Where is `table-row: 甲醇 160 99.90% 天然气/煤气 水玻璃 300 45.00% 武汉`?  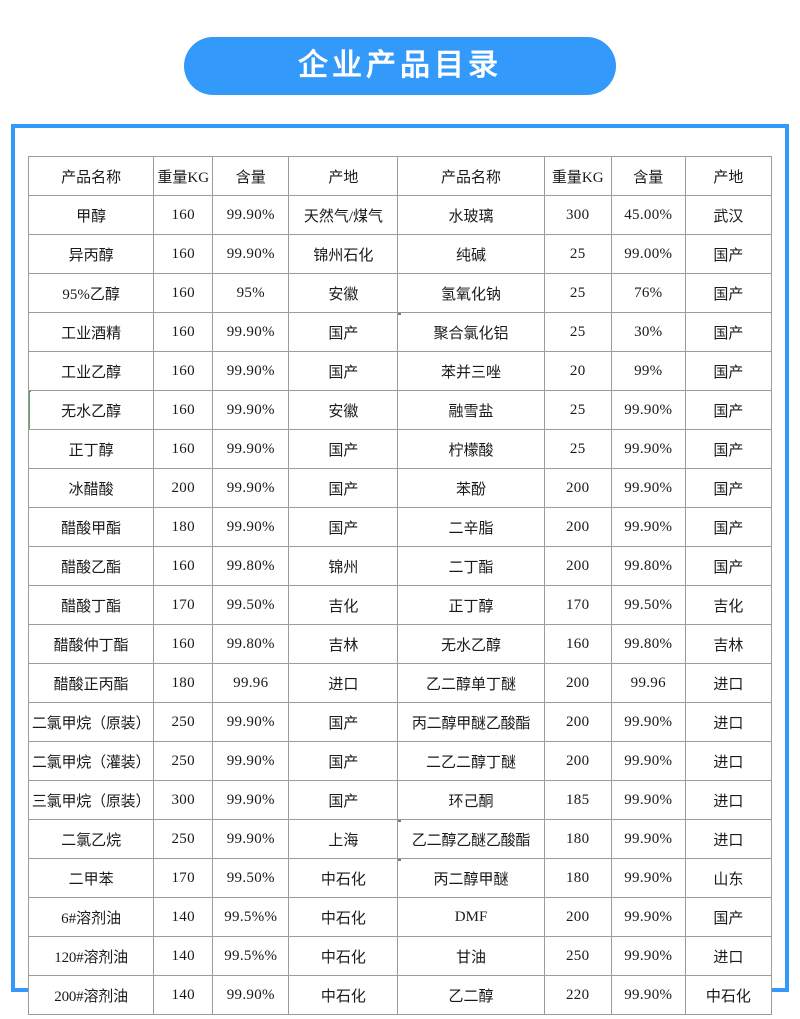 table-row: 甲醇 160 99.90% 天然气/煤气 水玻璃 300 45.00% 武汉 is located at coordinates (400, 215).